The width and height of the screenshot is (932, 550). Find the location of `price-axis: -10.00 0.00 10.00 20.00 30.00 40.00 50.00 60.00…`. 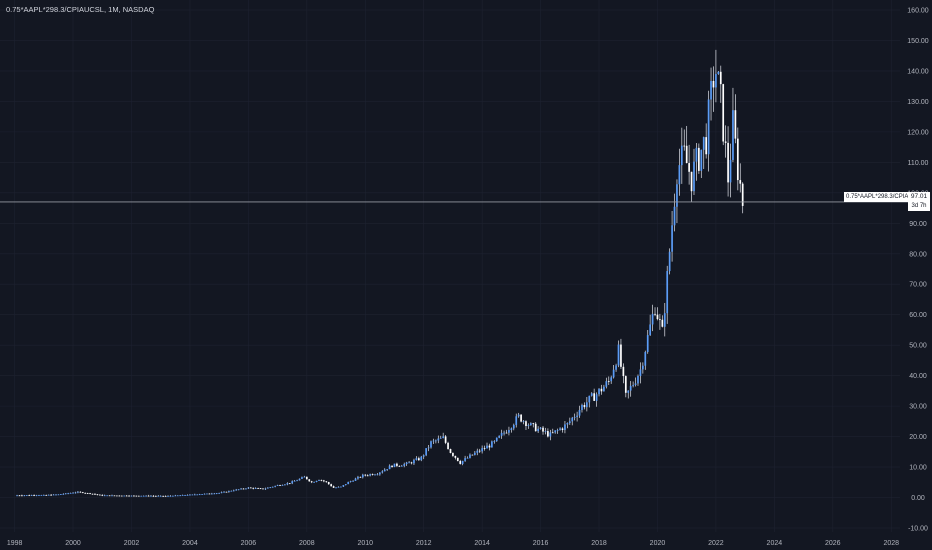

price-axis: -10.00 0.00 10.00 20.00 30.00 40.00 50.00 60.00… is located at coordinates (918, 270).